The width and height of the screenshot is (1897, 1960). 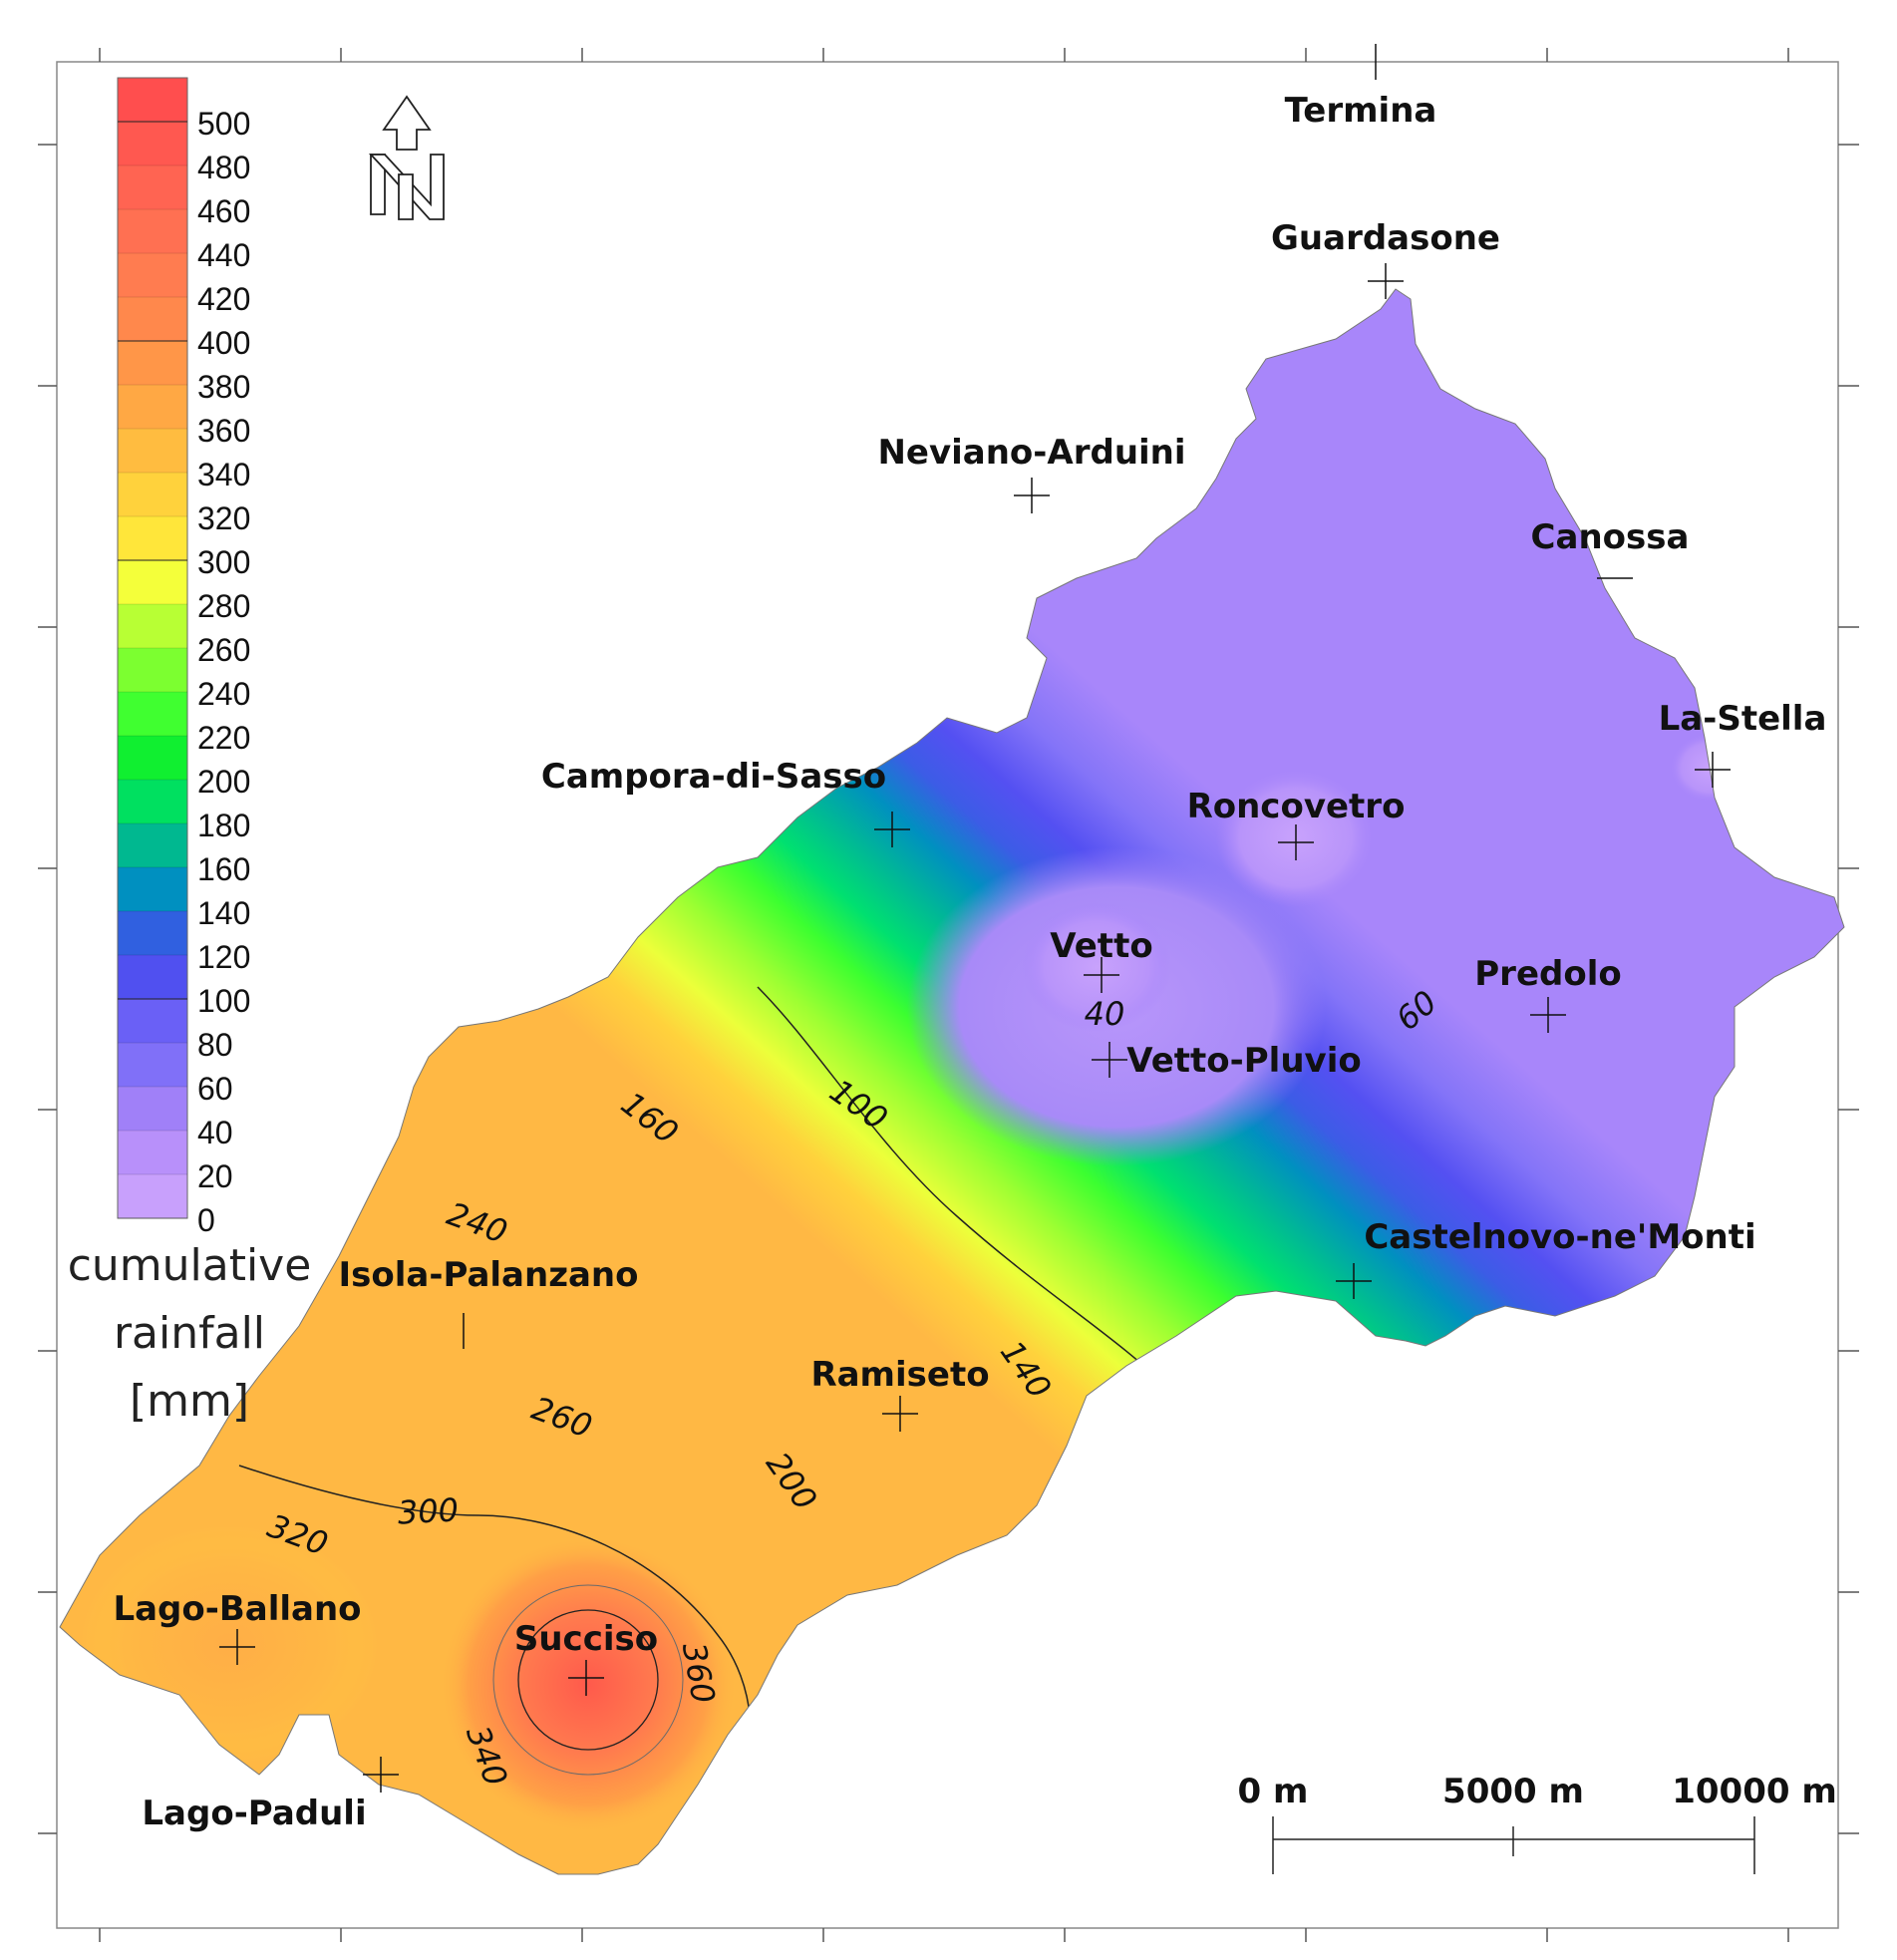 What do you see at coordinates (215, 1089) in the screenshot?
I see `legend-tick-label: 60` at bounding box center [215, 1089].